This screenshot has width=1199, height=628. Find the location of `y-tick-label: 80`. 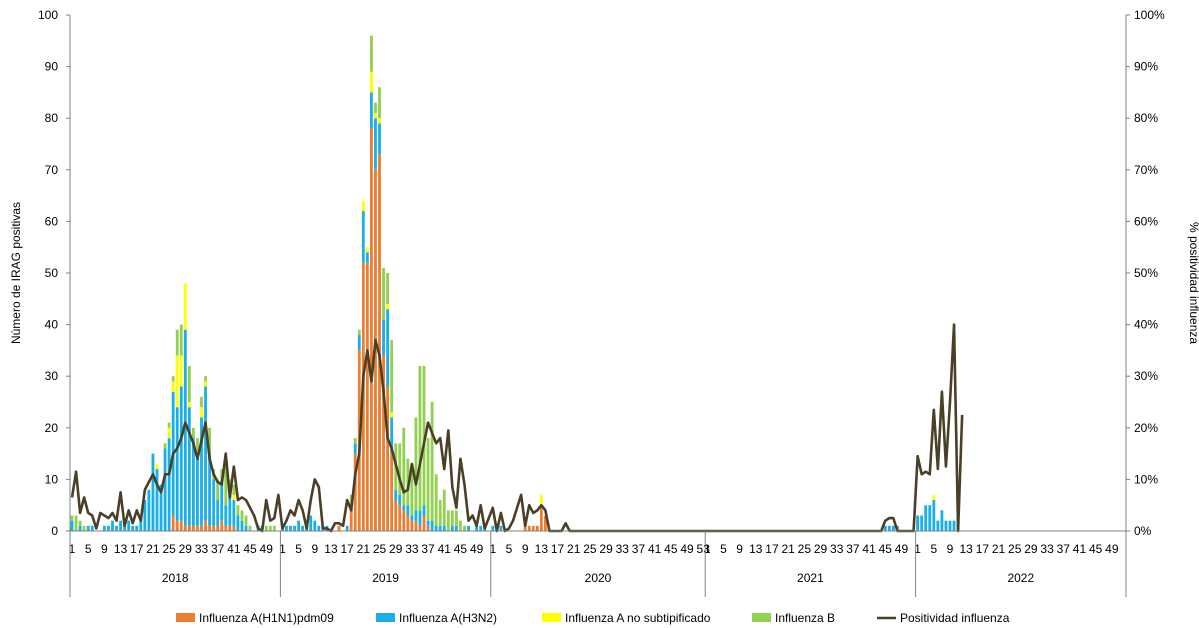

y-tick-label: 80 is located at coordinates (52, 118).